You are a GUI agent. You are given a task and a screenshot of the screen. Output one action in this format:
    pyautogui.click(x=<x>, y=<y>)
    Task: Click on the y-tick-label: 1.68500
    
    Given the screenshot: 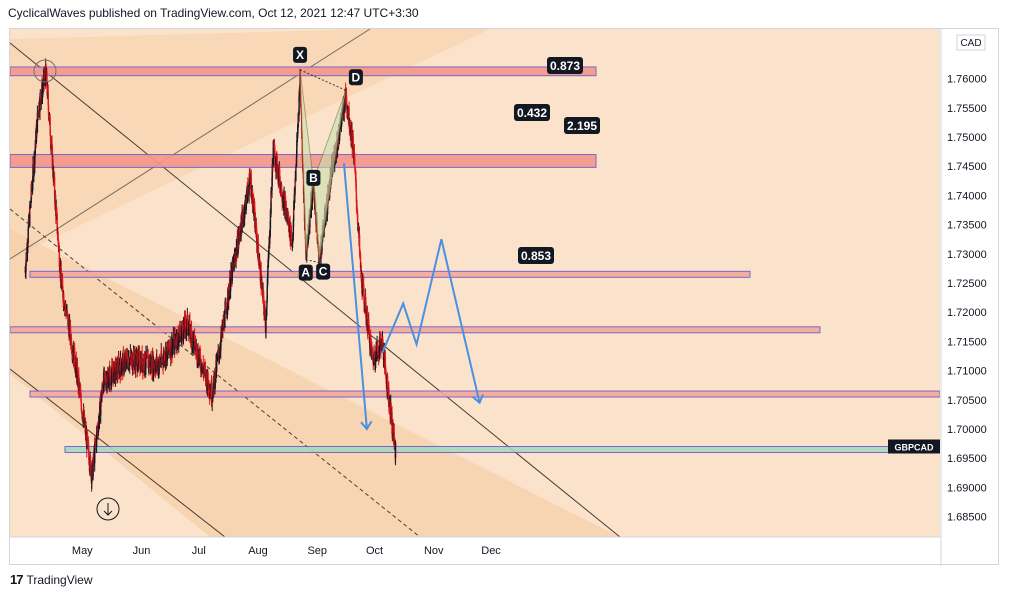 What is the action you would take?
    pyautogui.click(x=967, y=518)
    